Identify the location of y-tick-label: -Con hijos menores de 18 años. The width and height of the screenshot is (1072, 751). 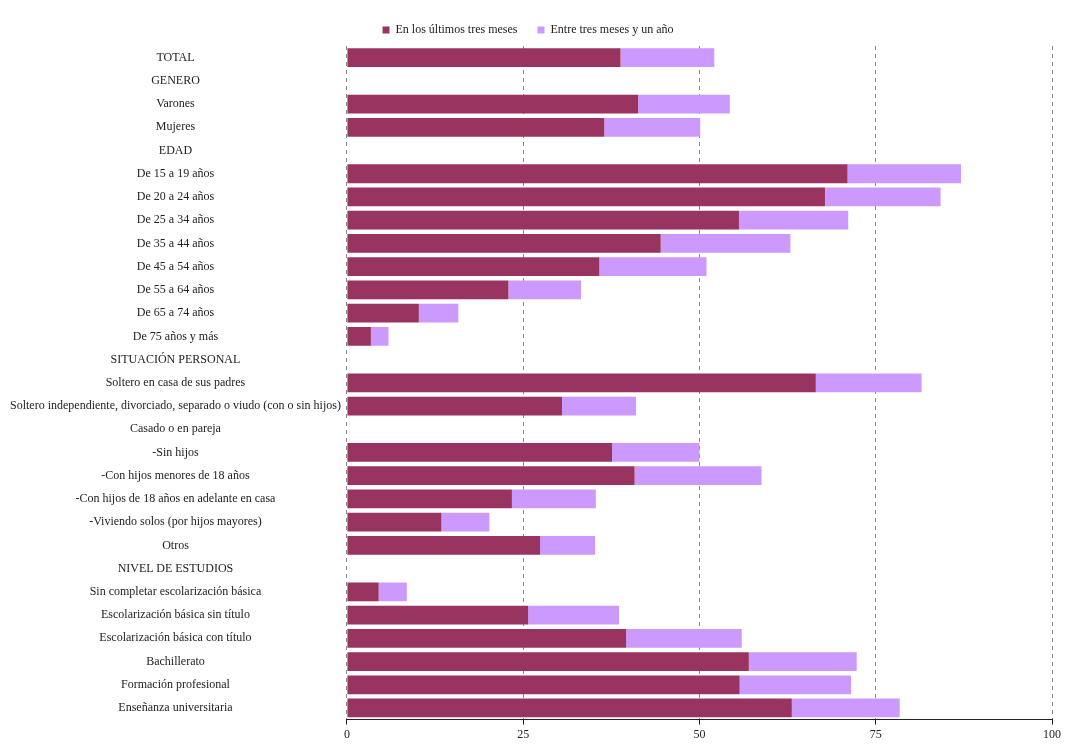
(175, 474).